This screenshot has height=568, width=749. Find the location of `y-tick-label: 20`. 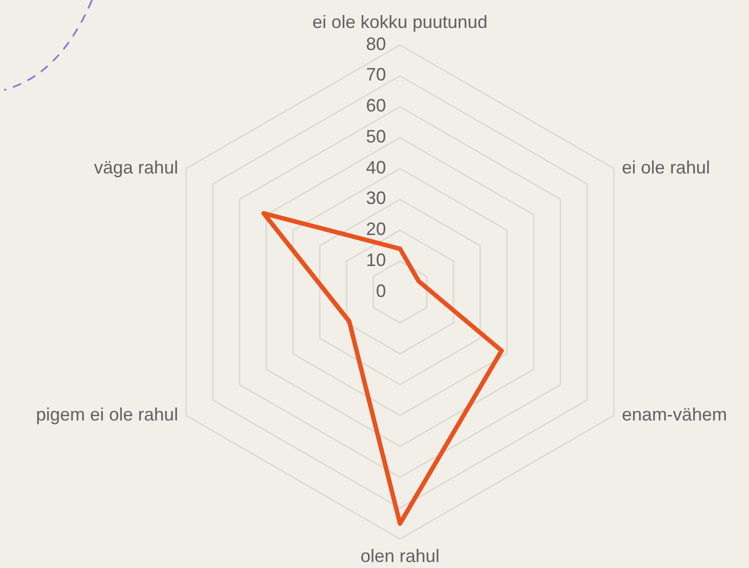

y-tick-label: 20 is located at coordinates (376, 229).